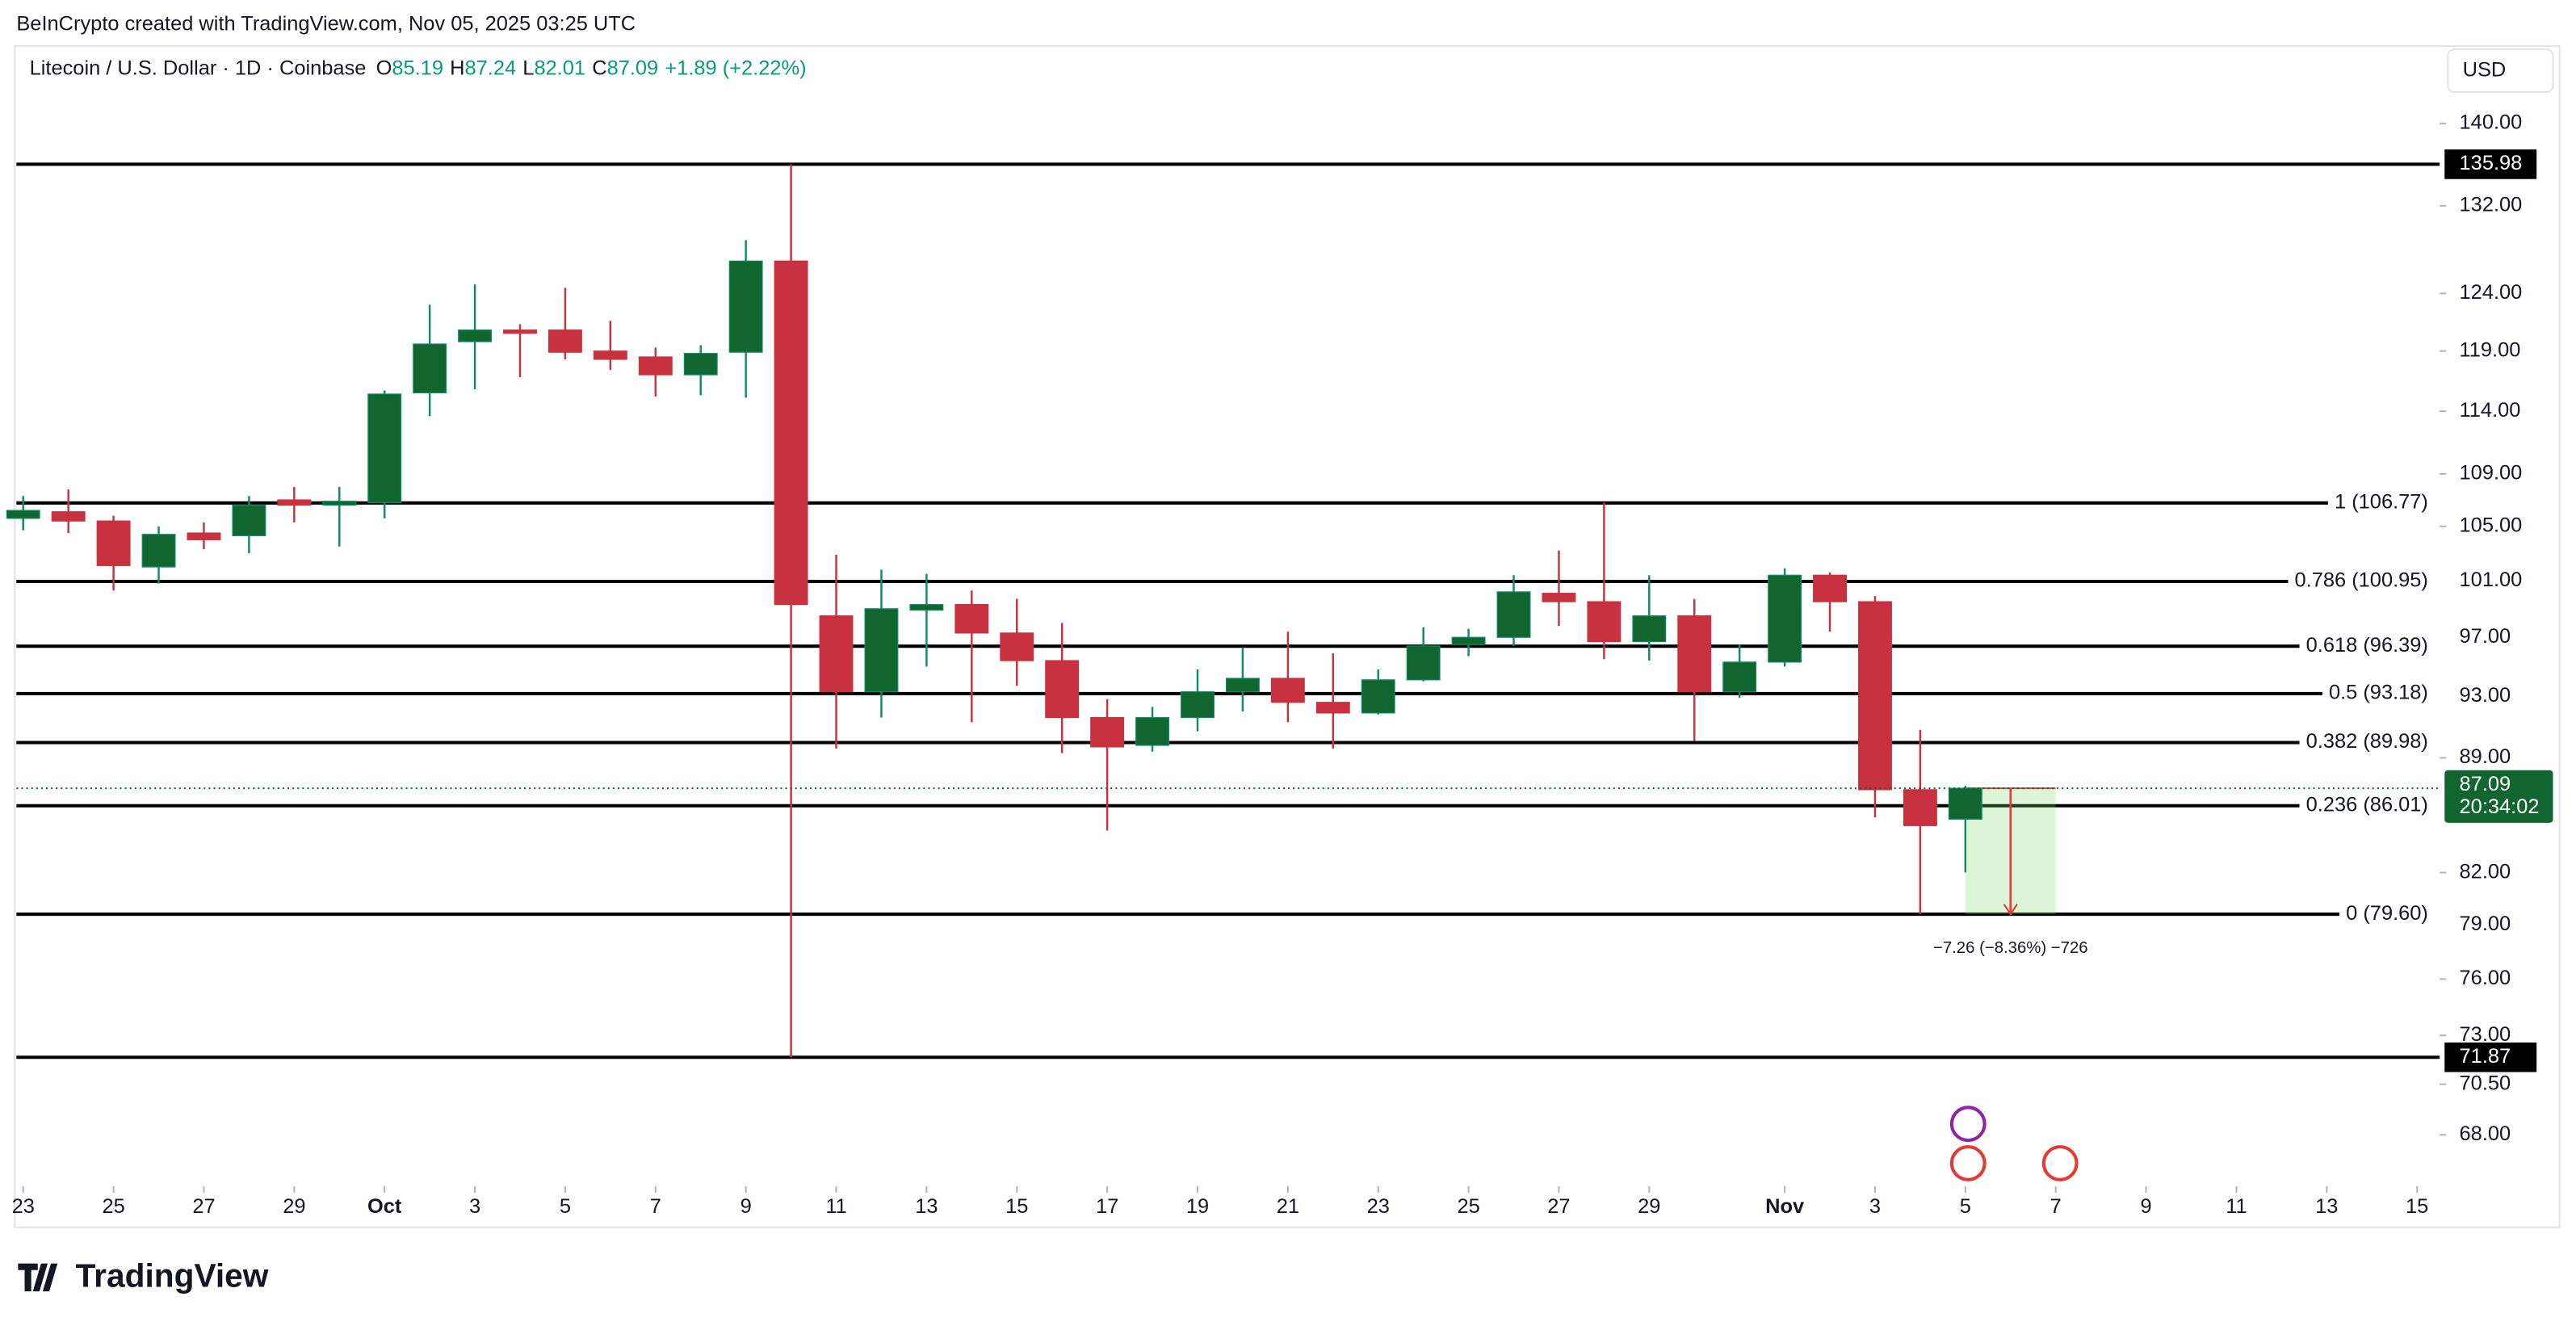 The image size is (2576, 1326). I want to click on brand-logo, so click(38, 1277).